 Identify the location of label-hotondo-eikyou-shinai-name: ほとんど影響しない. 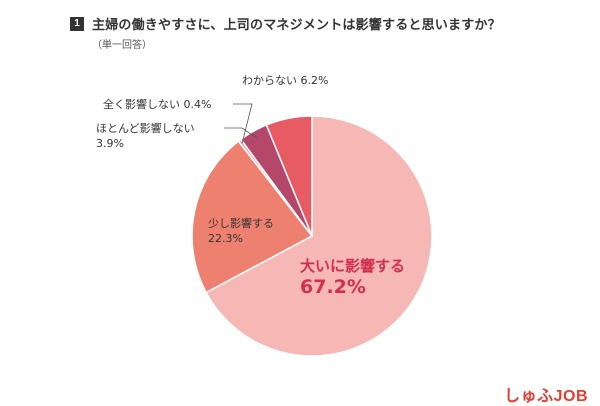
(145, 128).